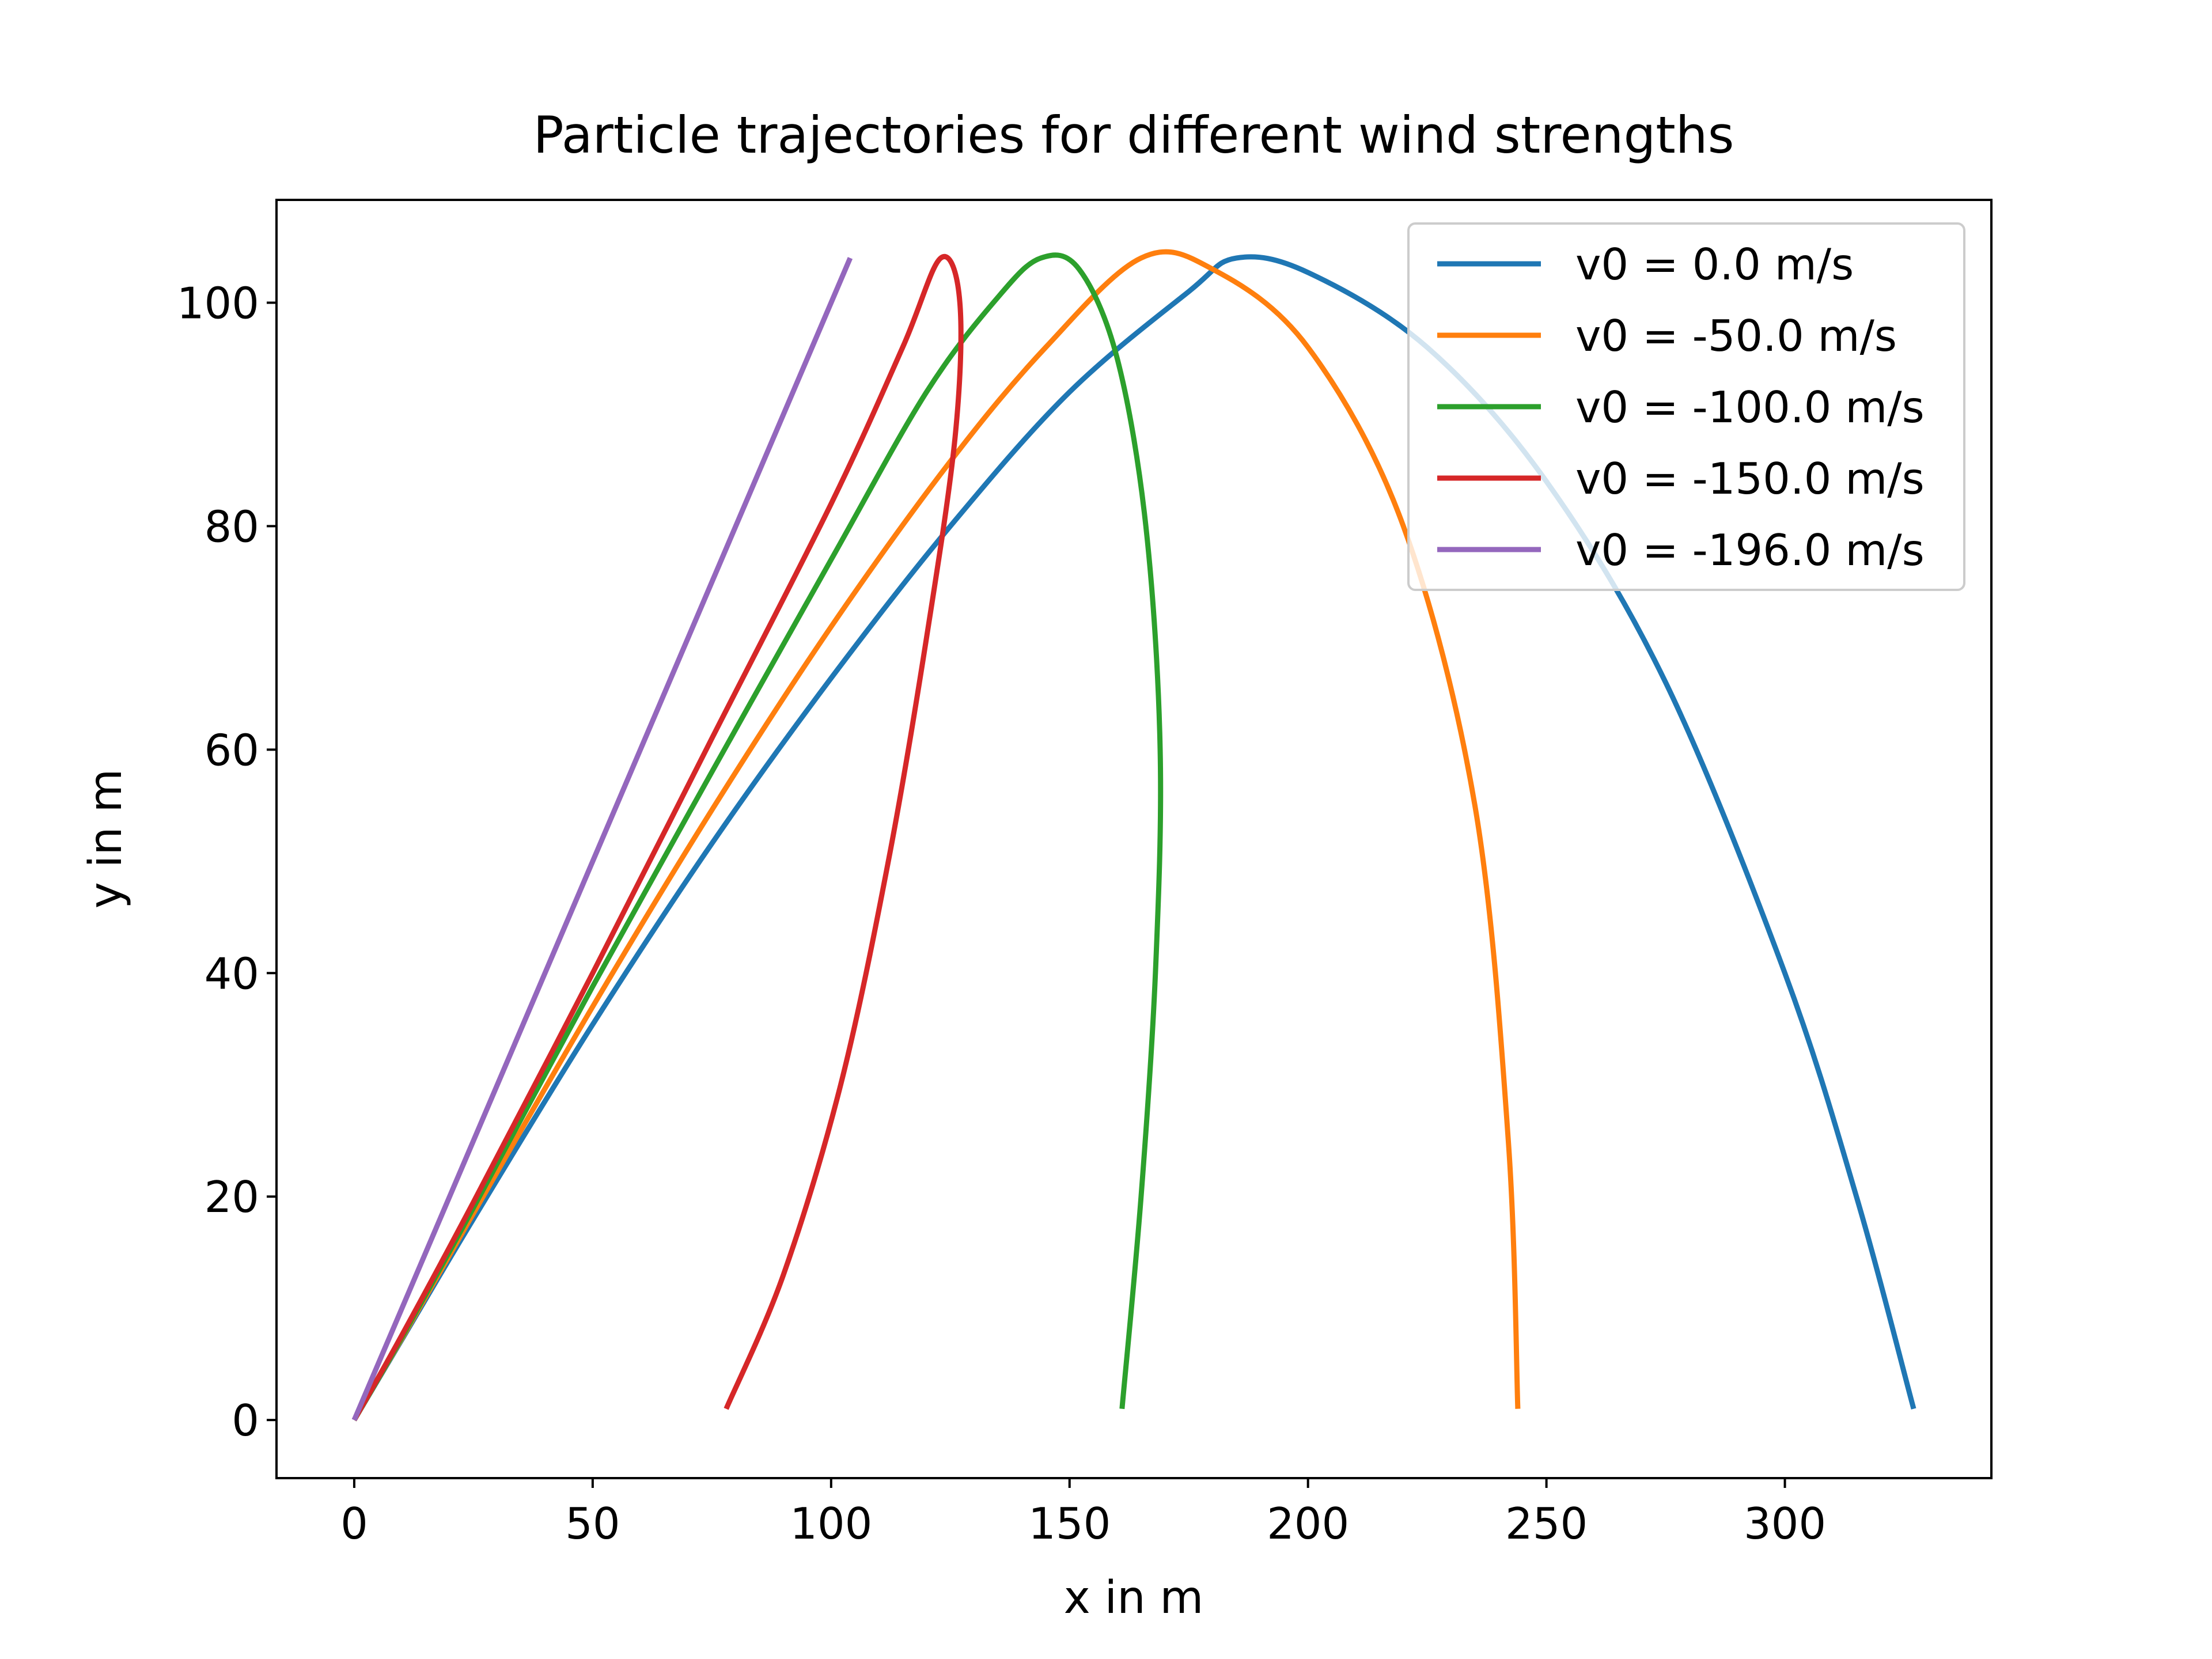 The height and width of the screenshot is (1659, 2212). I want to click on x-axis-ticks: 0 50 100 150 200 250 300, so click(1083, 1513).